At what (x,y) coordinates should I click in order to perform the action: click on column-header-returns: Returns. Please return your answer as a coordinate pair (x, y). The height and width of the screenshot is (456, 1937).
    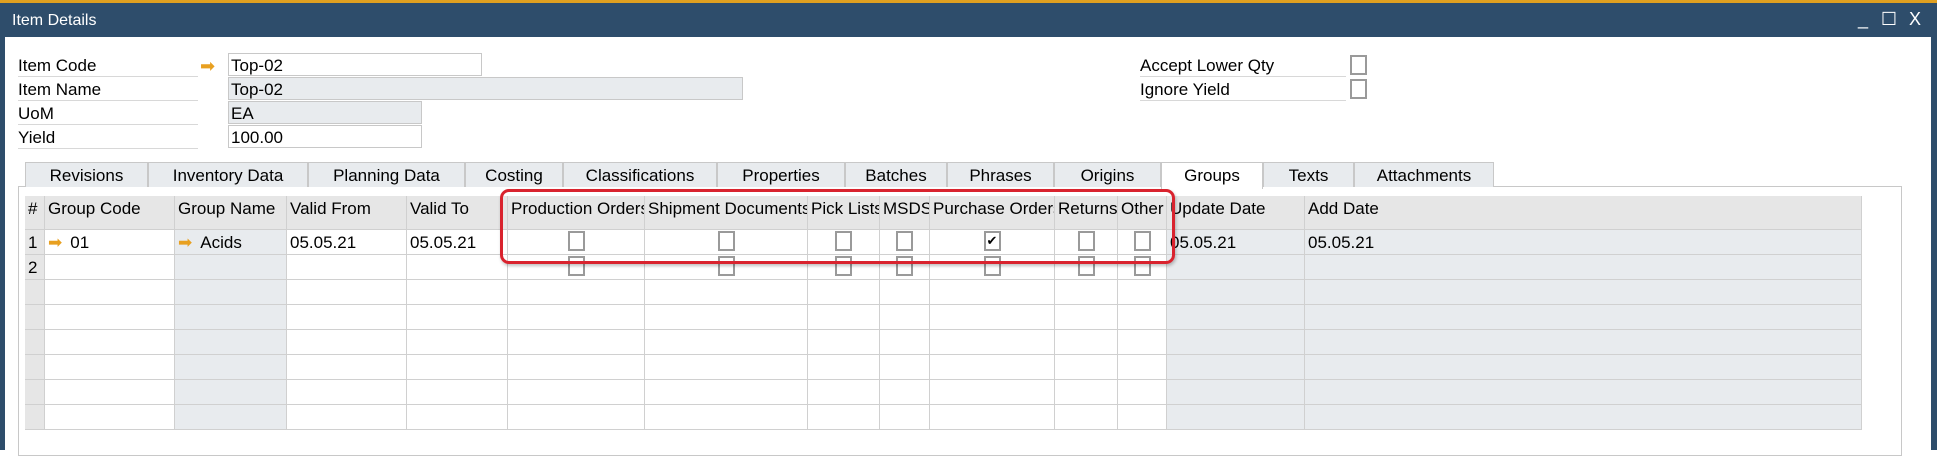
    Looking at the image, I should click on (1086, 213).